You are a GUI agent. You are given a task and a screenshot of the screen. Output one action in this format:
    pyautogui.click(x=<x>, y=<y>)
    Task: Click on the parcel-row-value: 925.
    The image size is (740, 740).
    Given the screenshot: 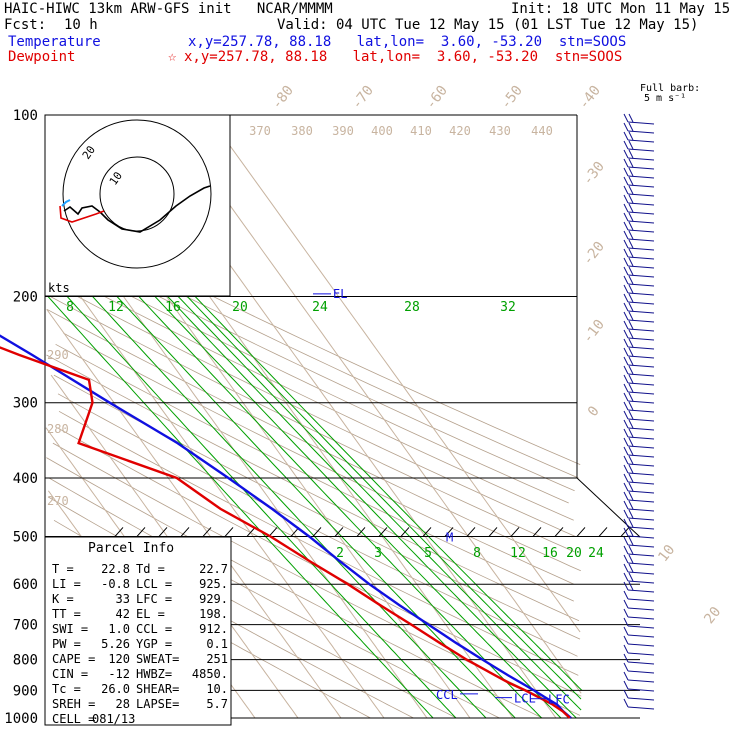 What is the action you would take?
    pyautogui.click(x=213, y=584)
    